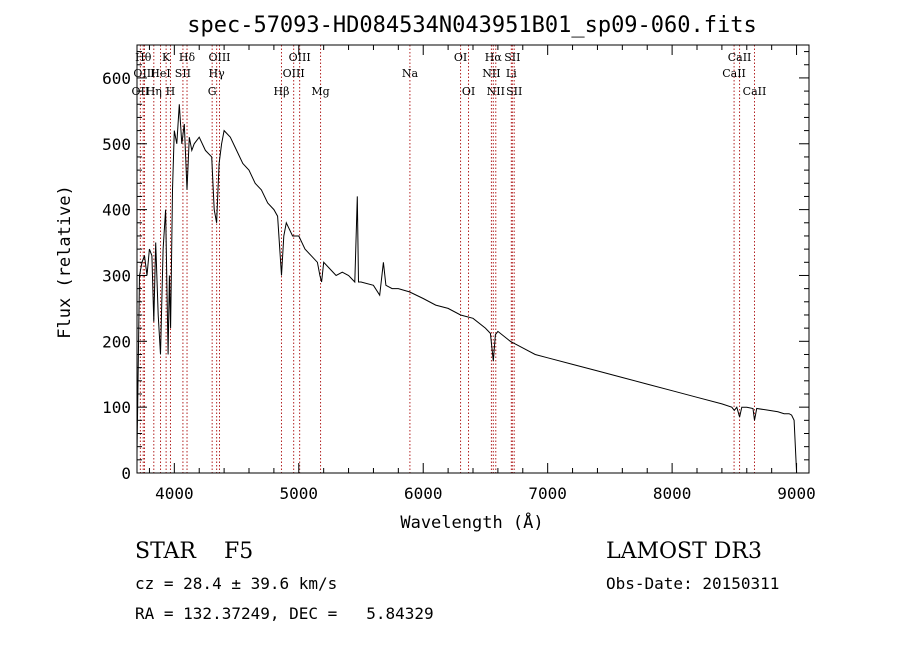 The height and width of the screenshot is (649, 900). Describe the element at coordinates (796, 493) in the screenshot. I see `x-tick-label: 9000` at that location.